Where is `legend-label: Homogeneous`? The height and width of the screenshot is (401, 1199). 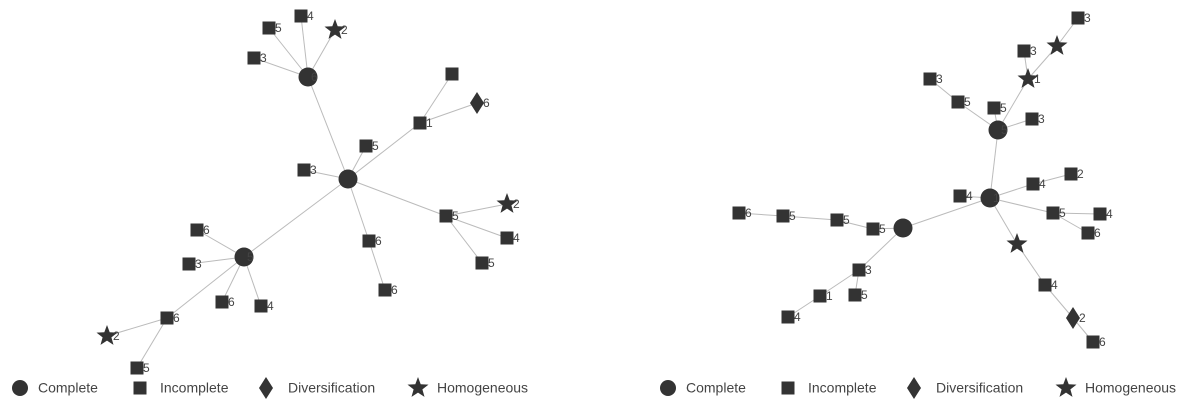 legend-label: Homogeneous is located at coordinates (482, 388).